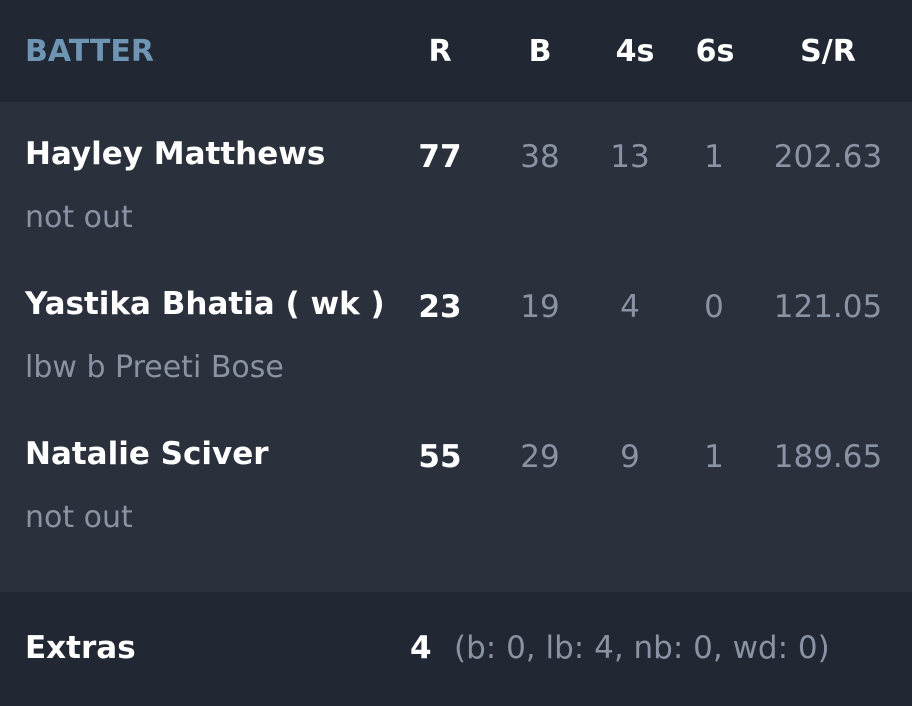 Image resolution: width=912 pixels, height=706 pixels. What do you see at coordinates (421, 648) in the screenshot?
I see `extras-total: 4` at bounding box center [421, 648].